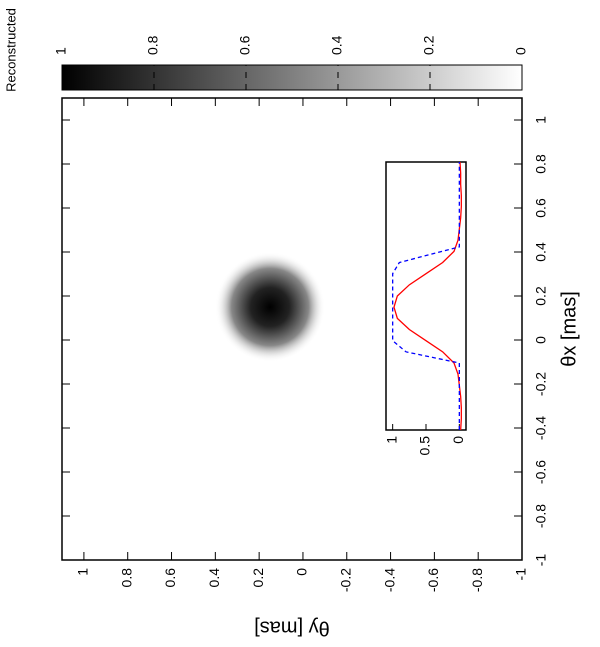  I want to click on y-axis-label: θy [mas], so click(292, 628).